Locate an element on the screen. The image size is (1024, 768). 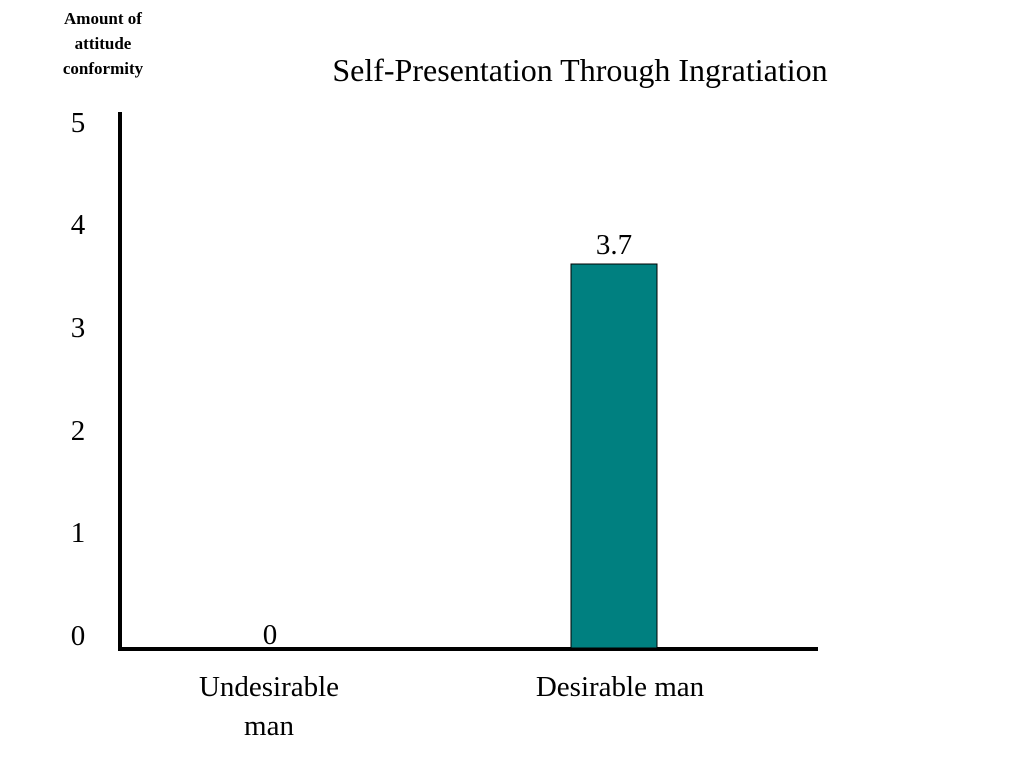
y-tick-label: 0 is located at coordinates (78, 636).